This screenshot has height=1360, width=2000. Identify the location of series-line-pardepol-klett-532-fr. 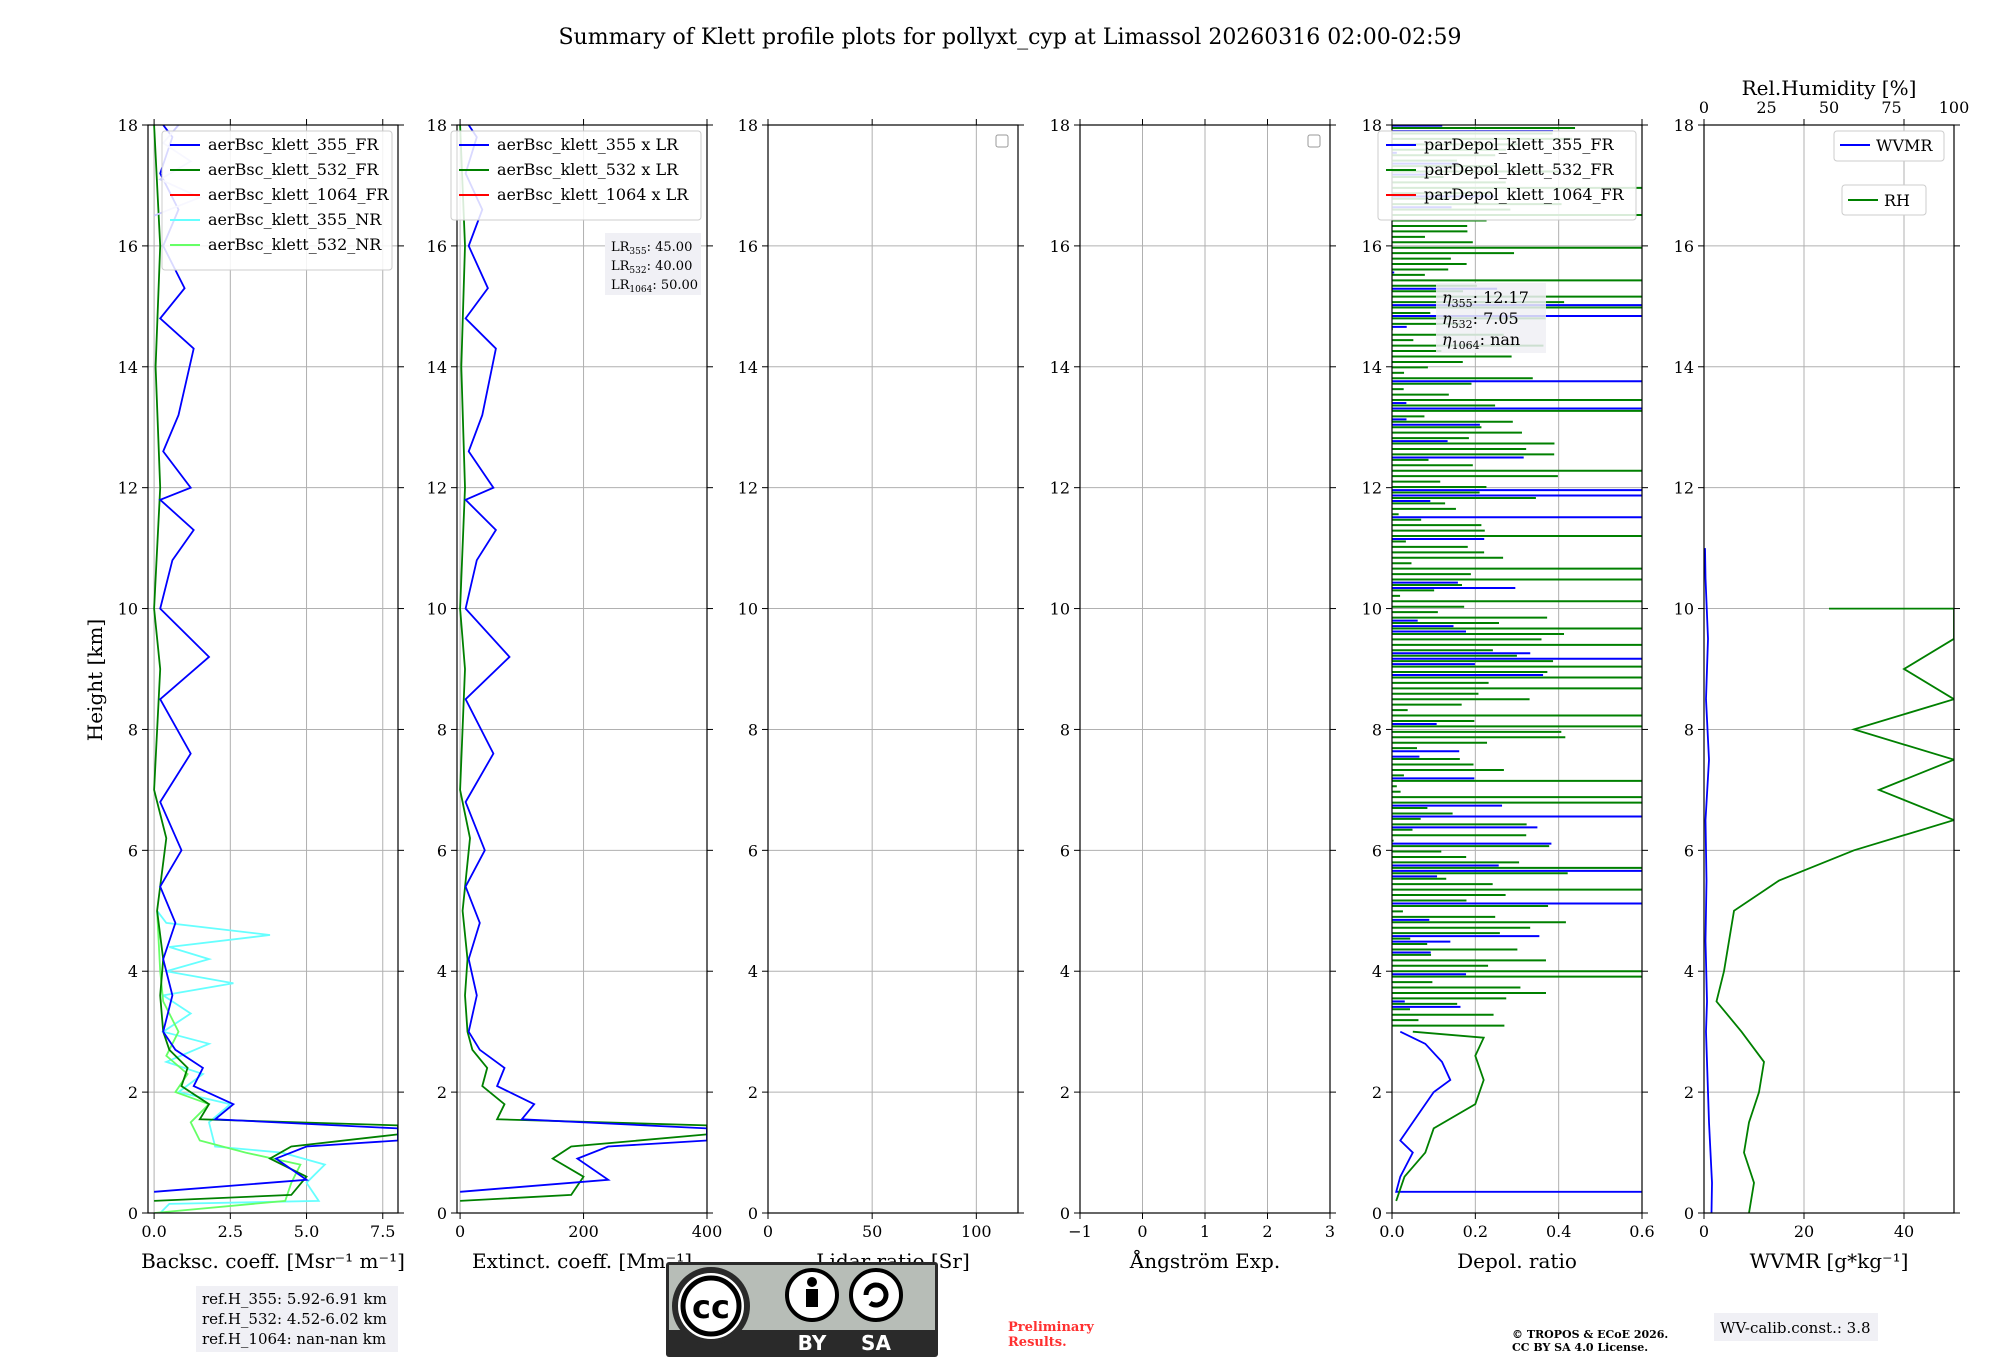
(1440, 1116).